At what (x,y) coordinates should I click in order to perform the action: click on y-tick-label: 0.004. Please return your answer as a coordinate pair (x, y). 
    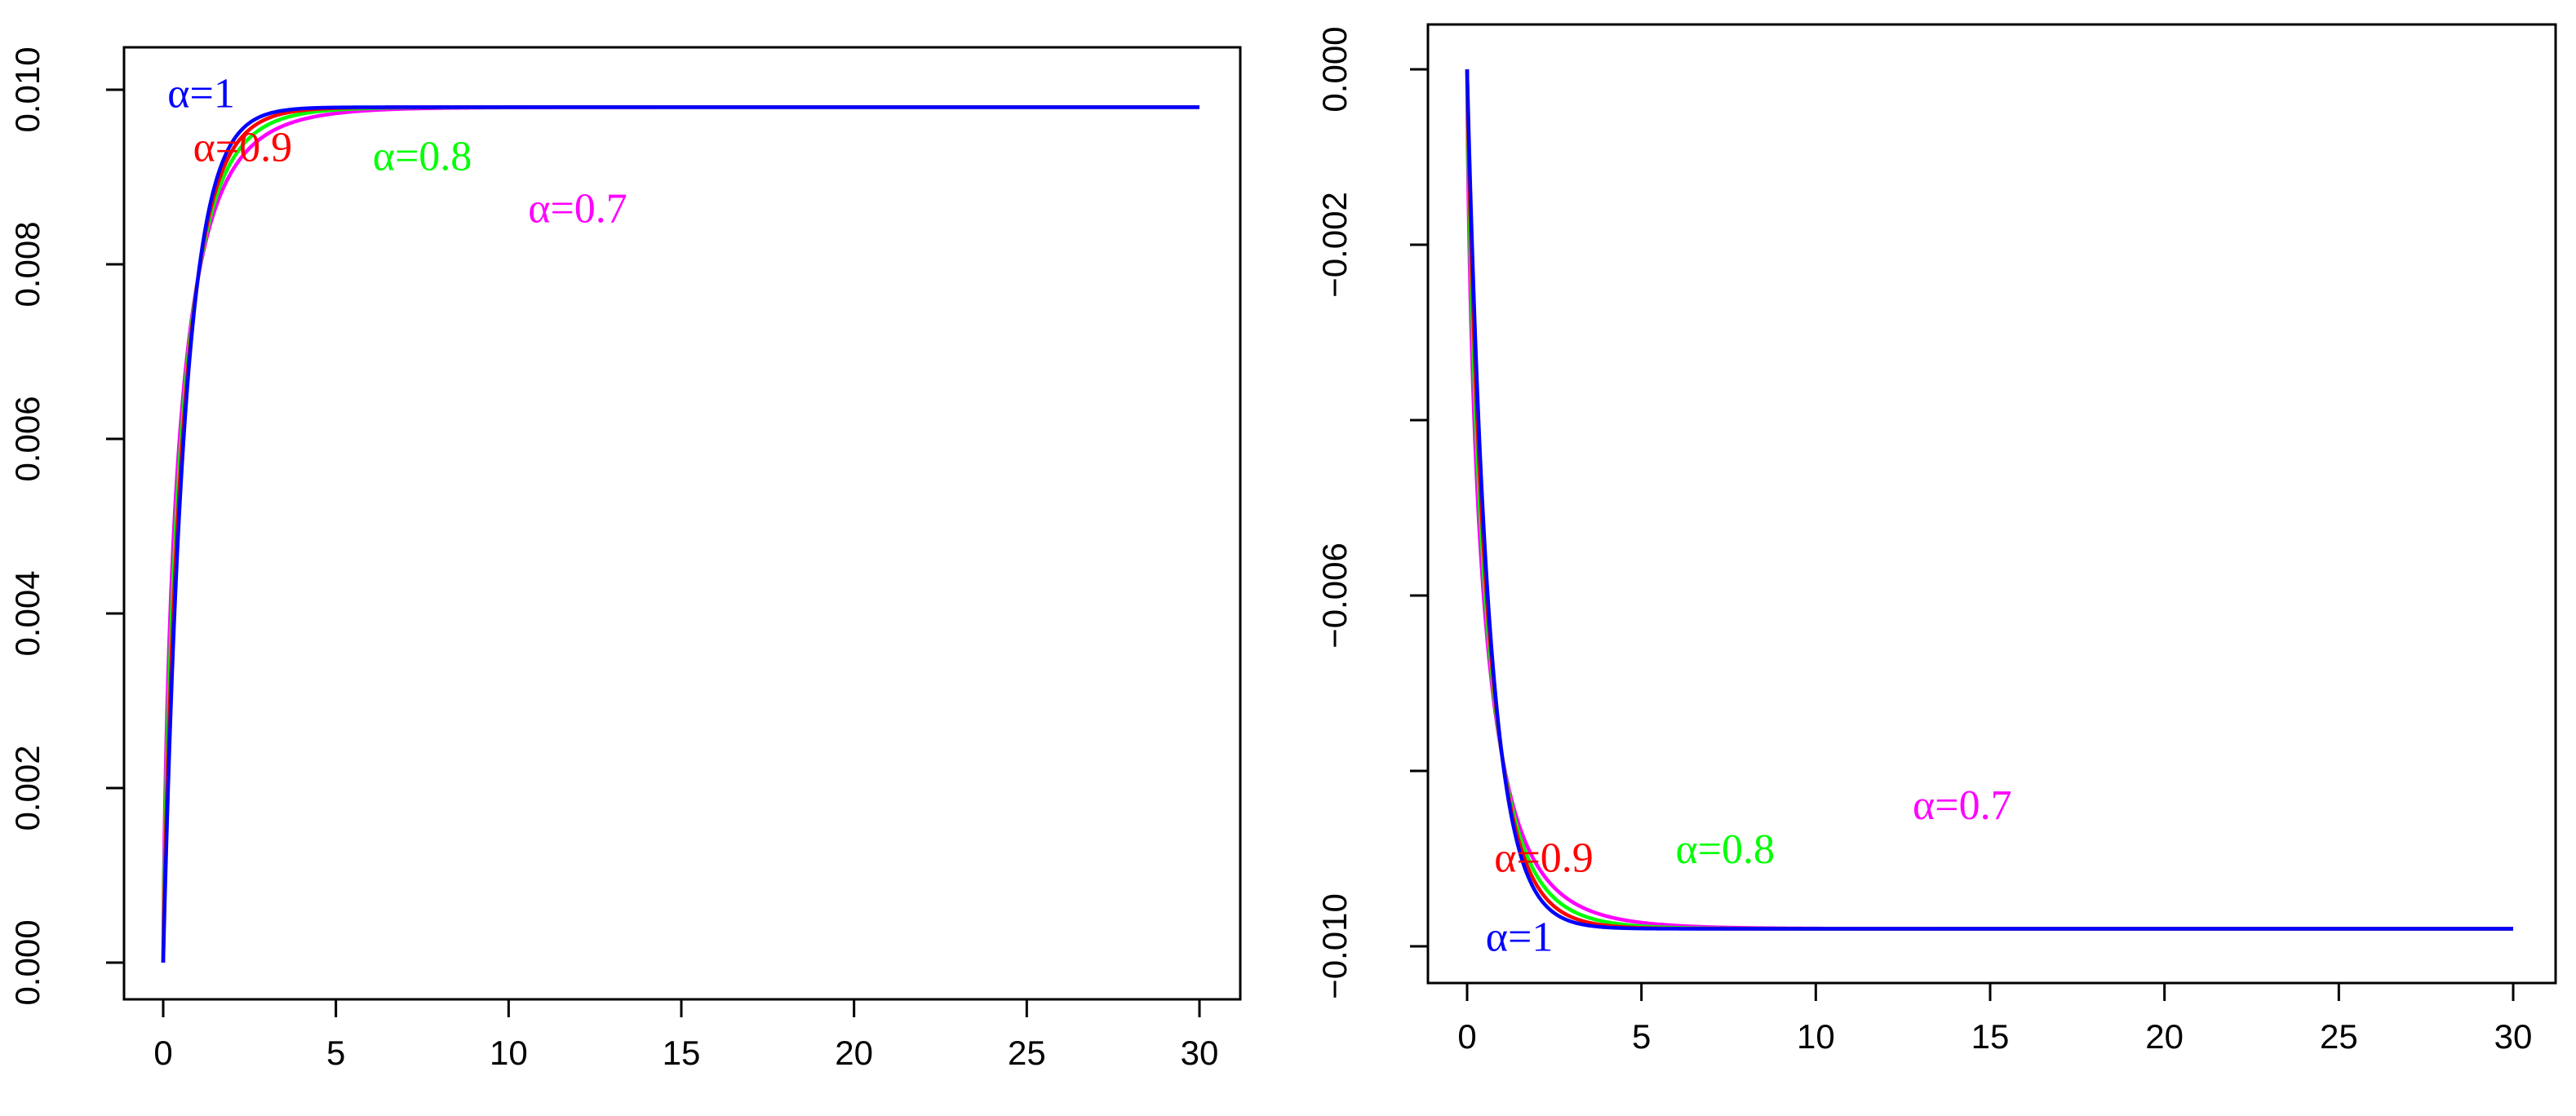
    Looking at the image, I should click on (27, 613).